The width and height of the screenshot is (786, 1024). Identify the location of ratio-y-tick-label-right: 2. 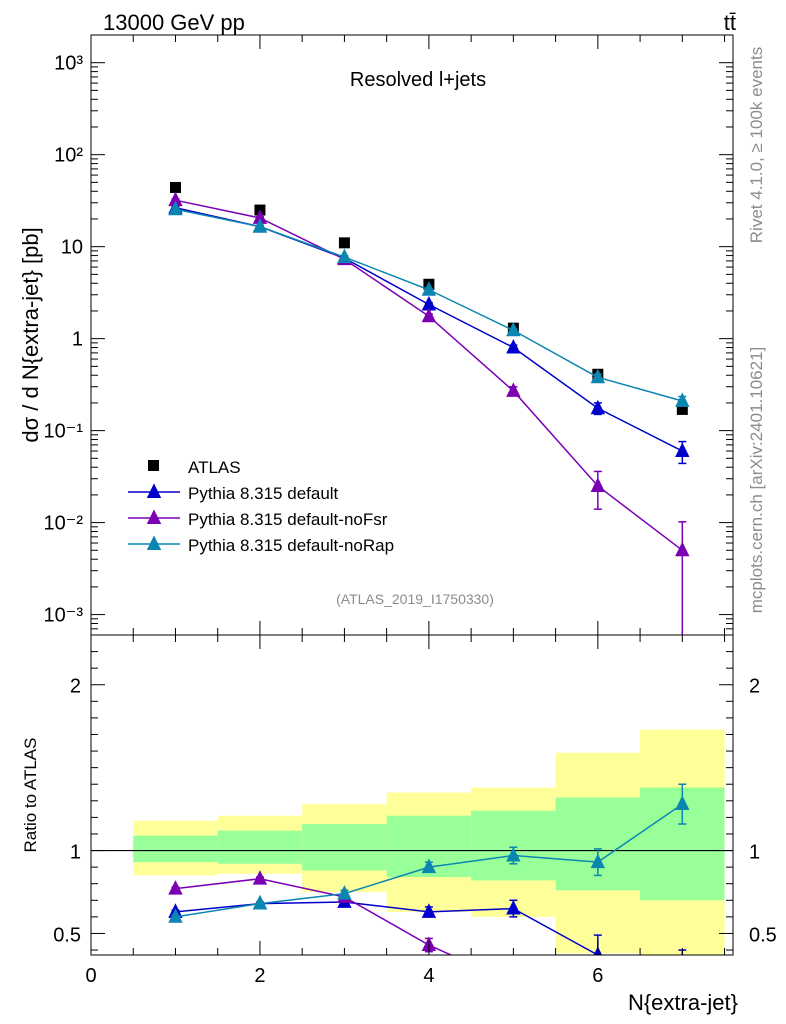
(754, 687).